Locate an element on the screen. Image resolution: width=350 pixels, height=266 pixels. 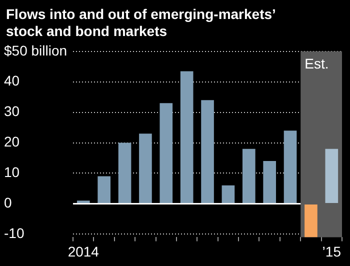
y-tick-label: -10 is located at coordinates (14, 233).